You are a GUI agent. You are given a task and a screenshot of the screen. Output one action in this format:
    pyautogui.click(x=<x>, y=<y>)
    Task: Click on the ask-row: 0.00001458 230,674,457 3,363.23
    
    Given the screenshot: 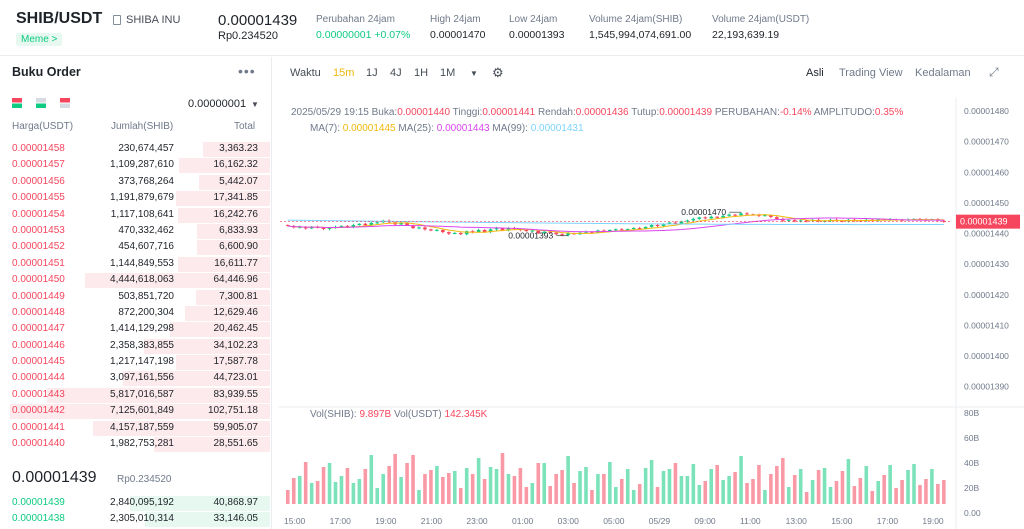 What is the action you would take?
    pyautogui.click(x=136, y=149)
    